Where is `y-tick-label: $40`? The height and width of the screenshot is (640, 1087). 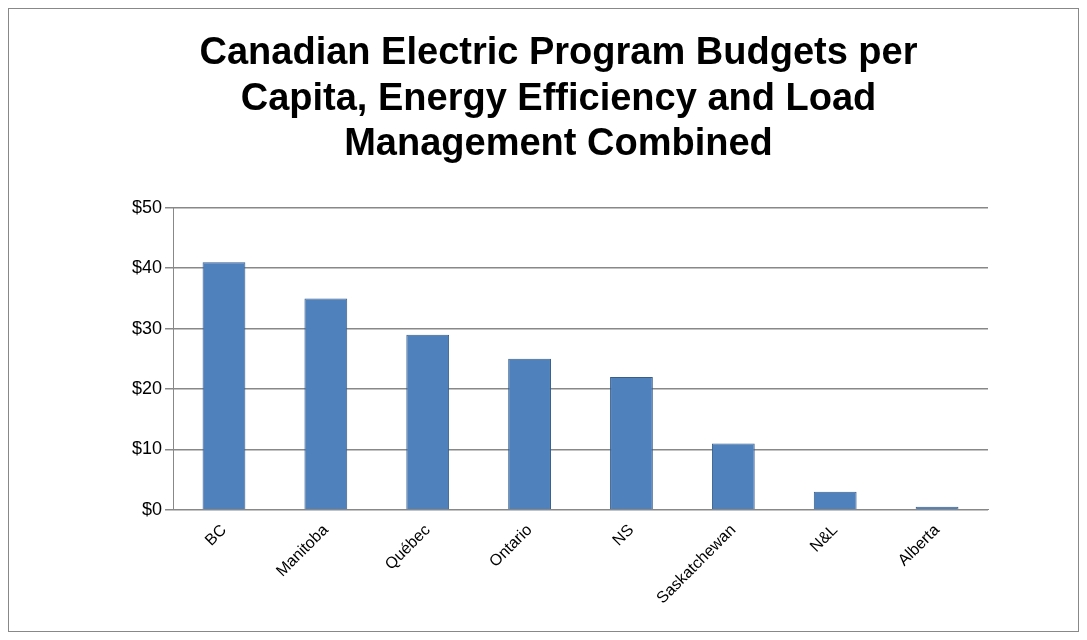
y-tick-label: $40 is located at coordinates (147, 267).